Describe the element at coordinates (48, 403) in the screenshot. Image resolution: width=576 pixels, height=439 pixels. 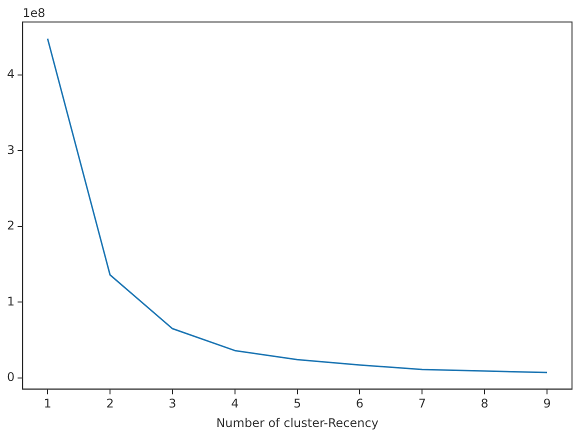
I see `x-tick-label: 1` at that location.